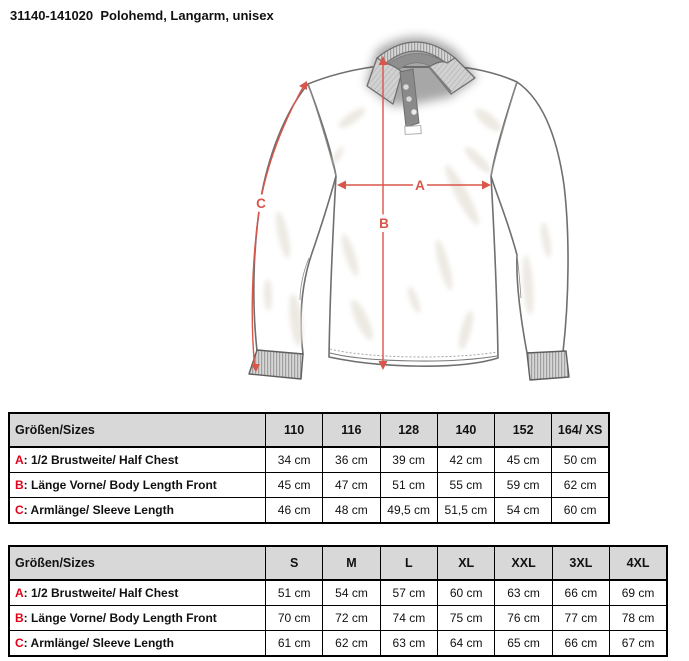 This screenshot has height=661, width=689. What do you see at coordinates (384, 223) in the screenshot?
I see `label-b: B` at bounding box center [384, 223].